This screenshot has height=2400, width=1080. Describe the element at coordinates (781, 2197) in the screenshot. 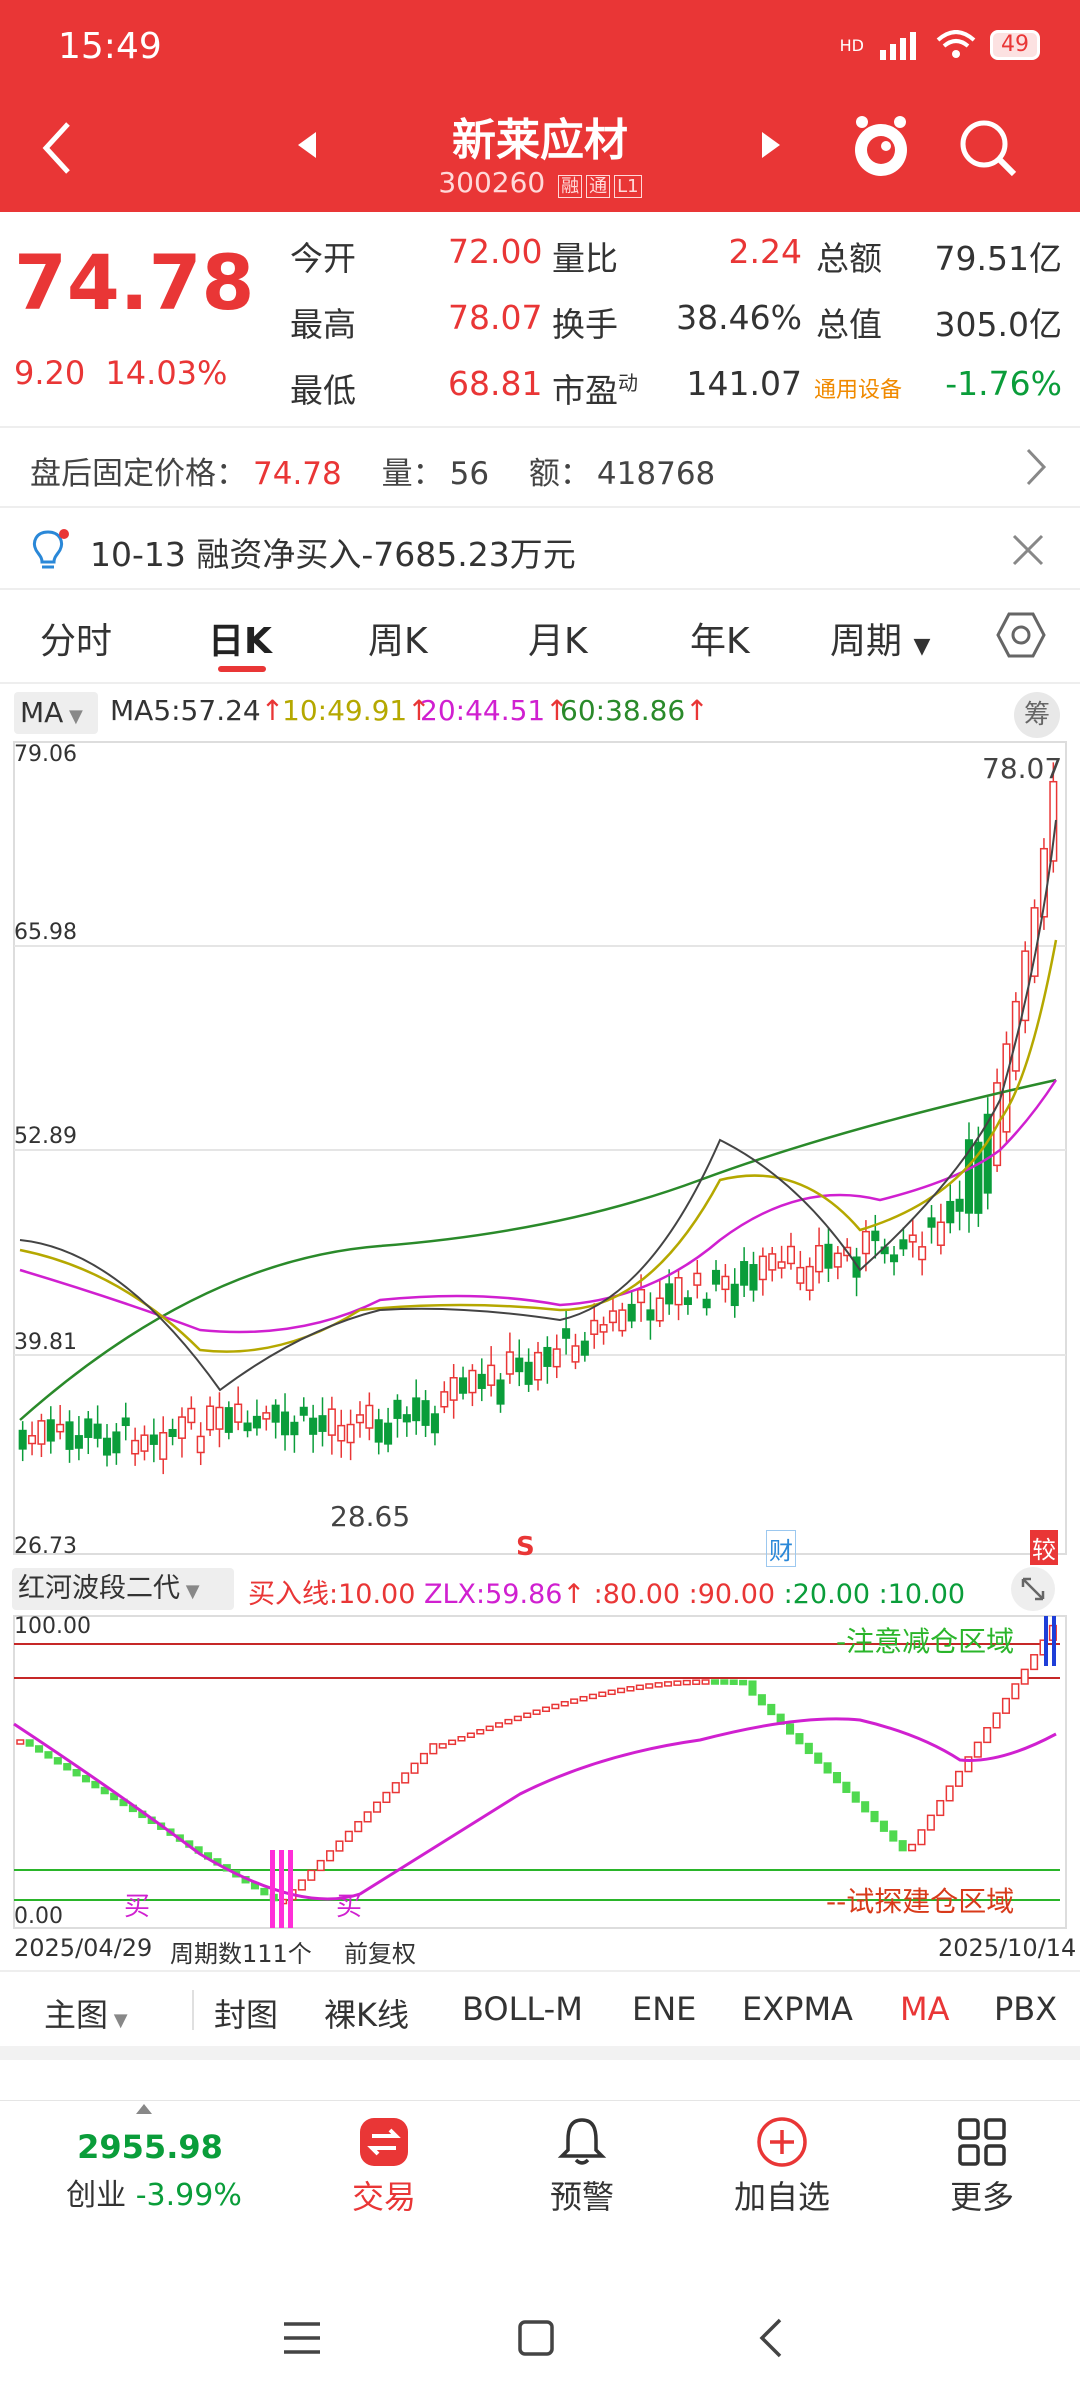

I see `nav-add-watchlist: 加自选` at that location.